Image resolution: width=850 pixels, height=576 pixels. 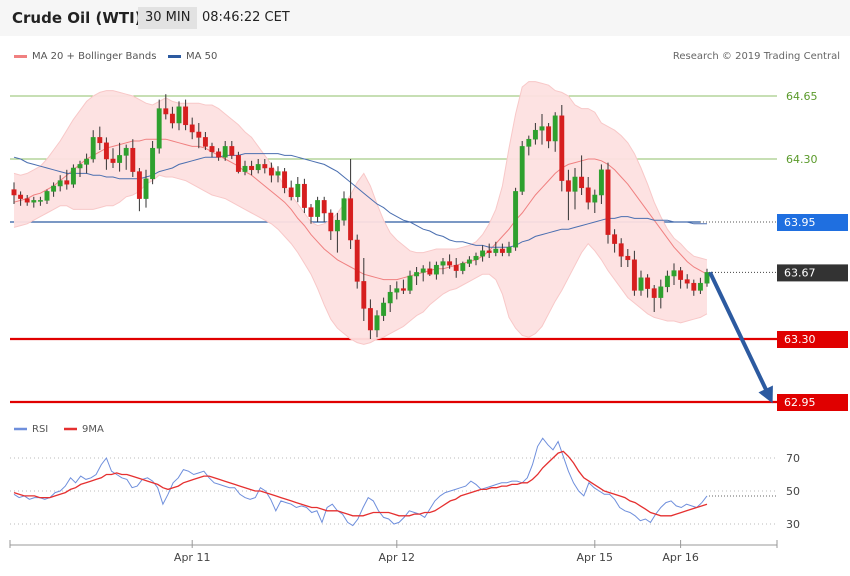 I want to click on forecast-arrow, so click(x=740, y=337).